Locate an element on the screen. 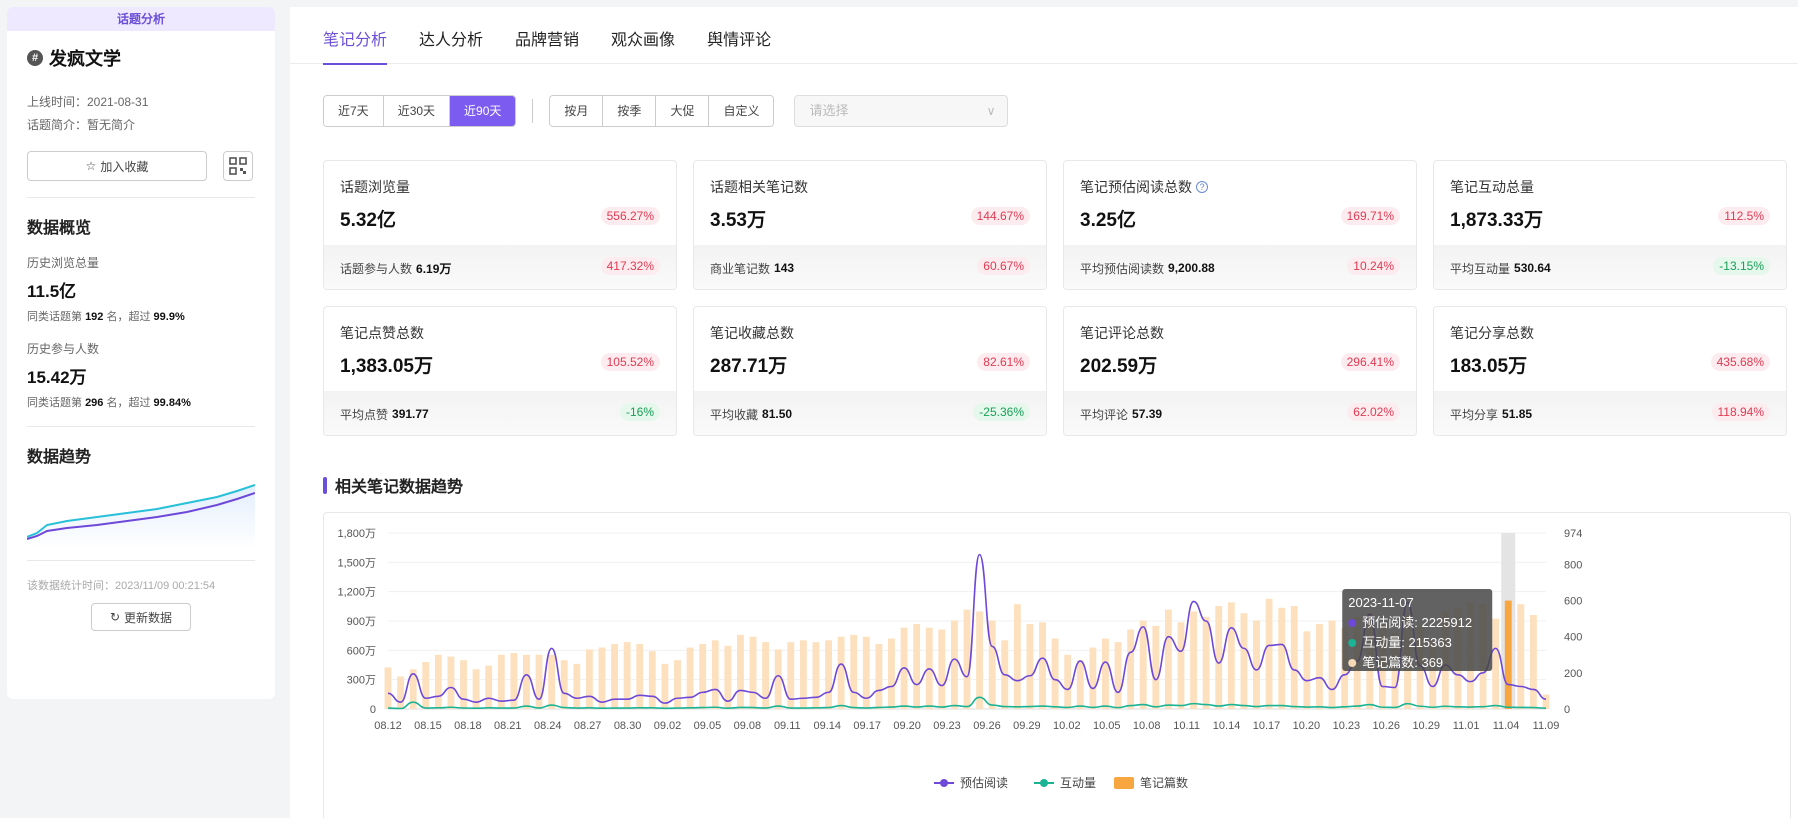 This screenshot has height=818, width=1798. sub-metric-label: 平均预估阅读数 is located at coordinates (1122, 268).